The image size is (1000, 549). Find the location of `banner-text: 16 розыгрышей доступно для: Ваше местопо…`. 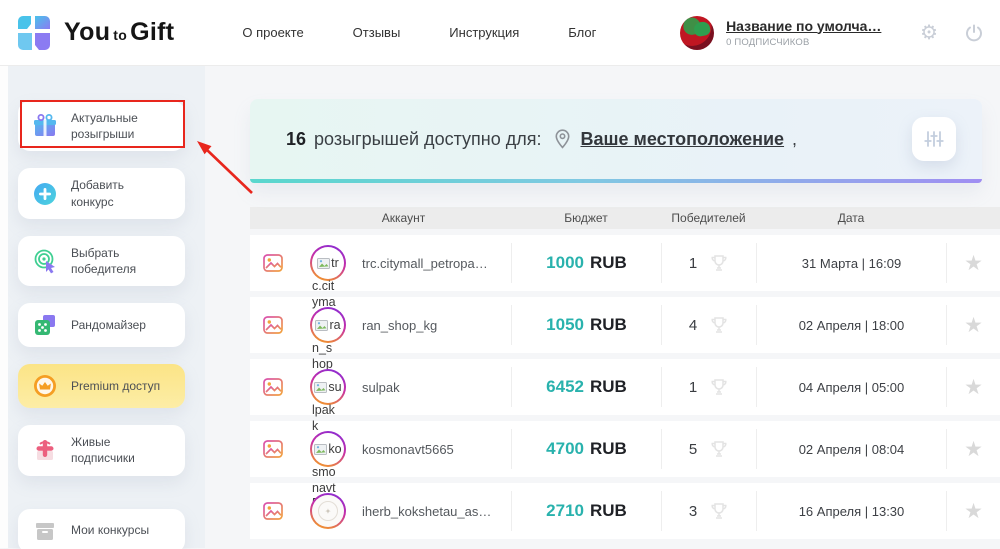

banner-text: 16 розыгрышей доступно для: Ваше местопо… is located at coordinates (541, 139).